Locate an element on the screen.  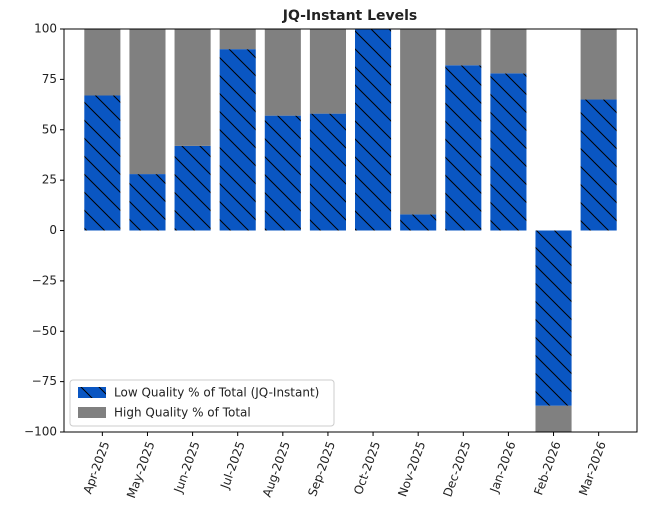
x-tick-label: Mar-2026 is located at coordinates (592, 468).